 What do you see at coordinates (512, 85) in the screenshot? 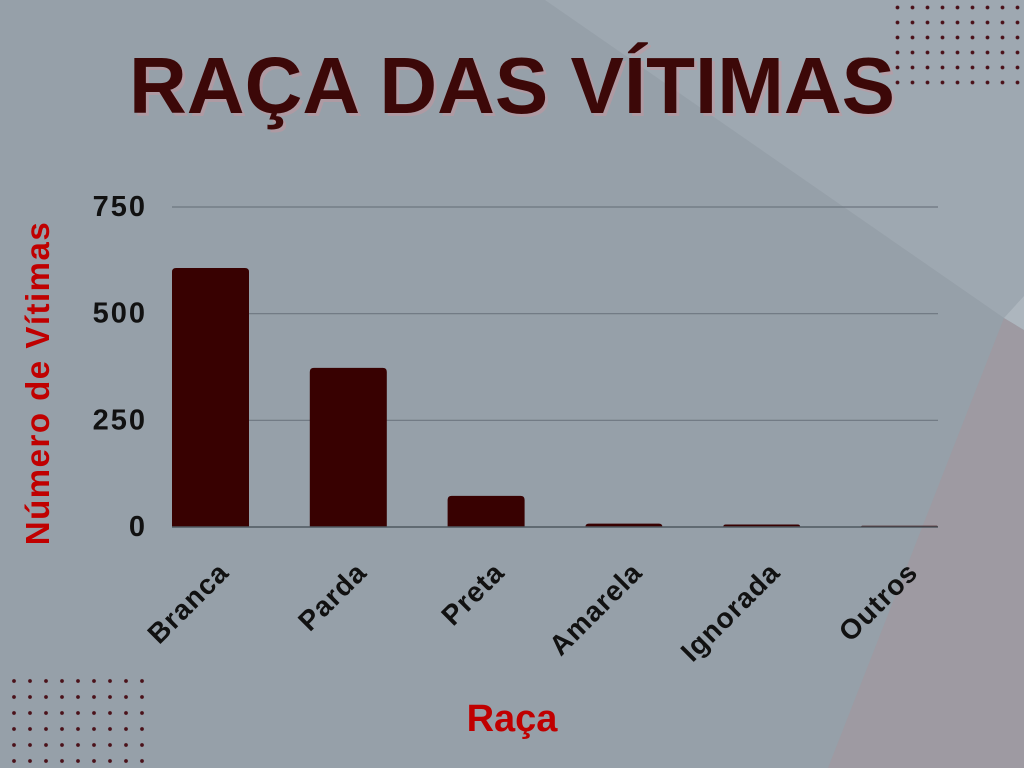
I see `chart-title: RAÇA DAS VÍTIMAS` at bounding box center [512, 85].